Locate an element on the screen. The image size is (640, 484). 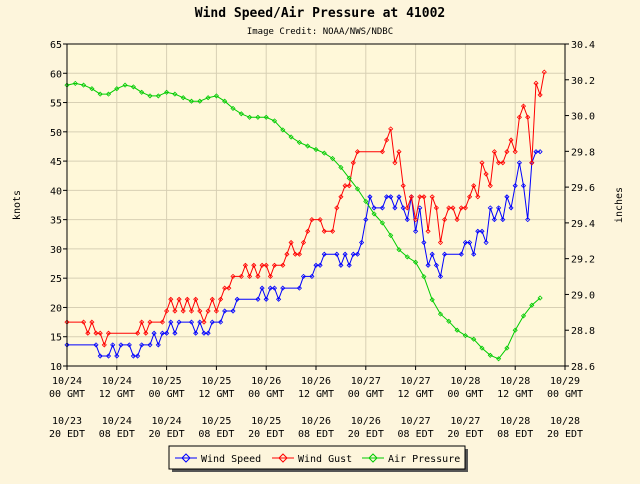
legend-label-wind-gust: Wind Gust is located at coordinates (325, 459).